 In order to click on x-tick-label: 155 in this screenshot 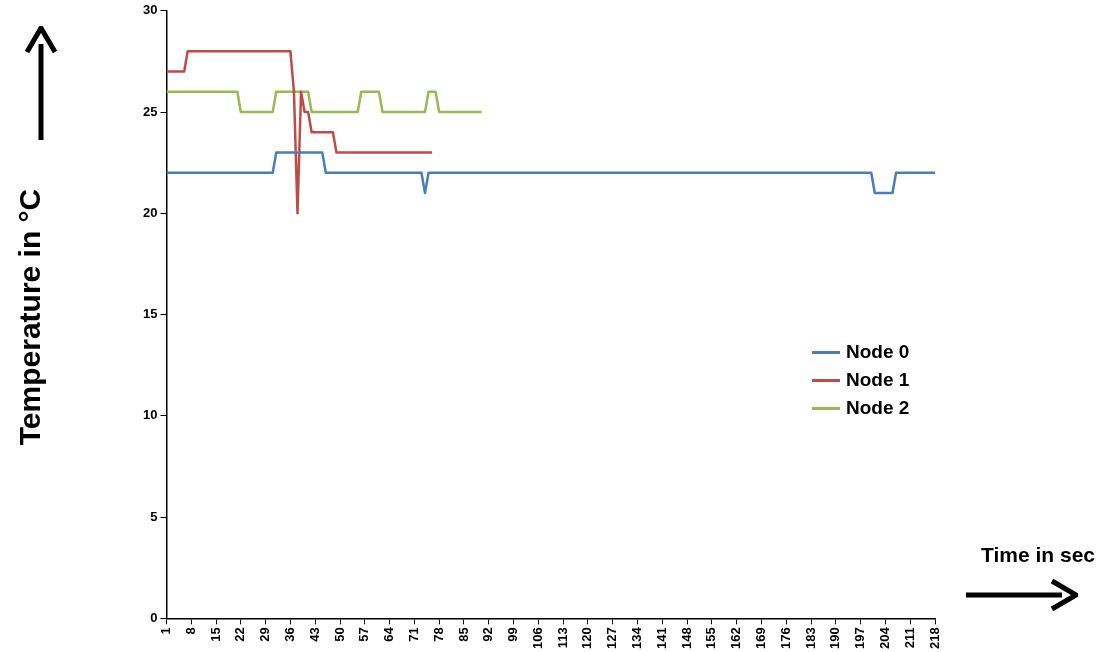, I will do `click(711, 638)`.